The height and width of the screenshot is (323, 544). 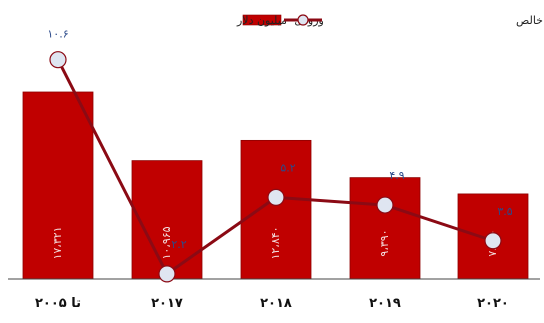 What do you see at coordinates (167, 303) in the screenshot?
I see `category-label: ۲۰۱۷` at bounding box center [167, 303].